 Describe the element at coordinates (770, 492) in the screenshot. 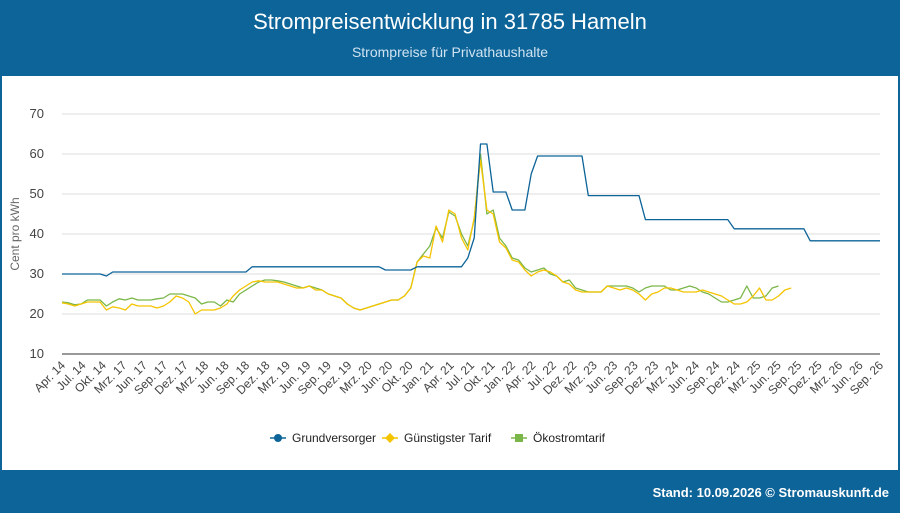

I see `footer-credit: Stand: 10.09.2026 © Stromauskunft.de` at that location.